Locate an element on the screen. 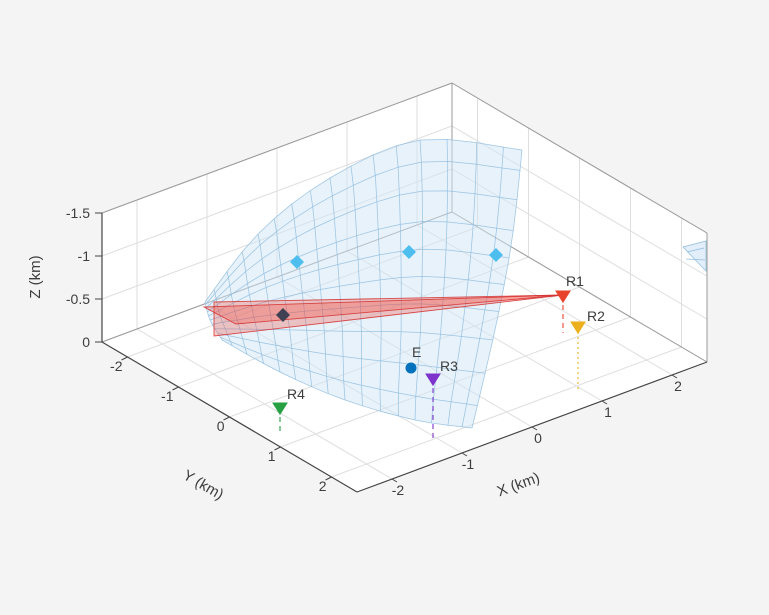  marker-label-R4: R4 is located at coordinates (296, 394).